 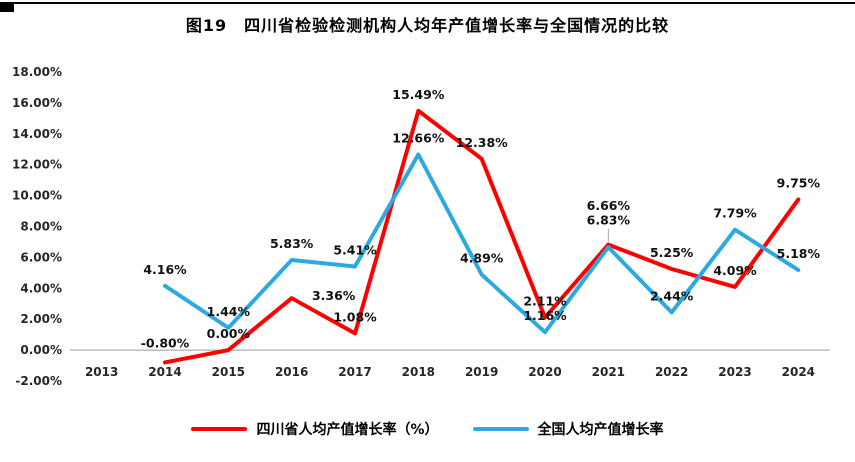 What do you see at coordinates (38, 381) in the screenshot?
I see `y-axis-tick-label: -2.00%` at bounding box center [38, 381].